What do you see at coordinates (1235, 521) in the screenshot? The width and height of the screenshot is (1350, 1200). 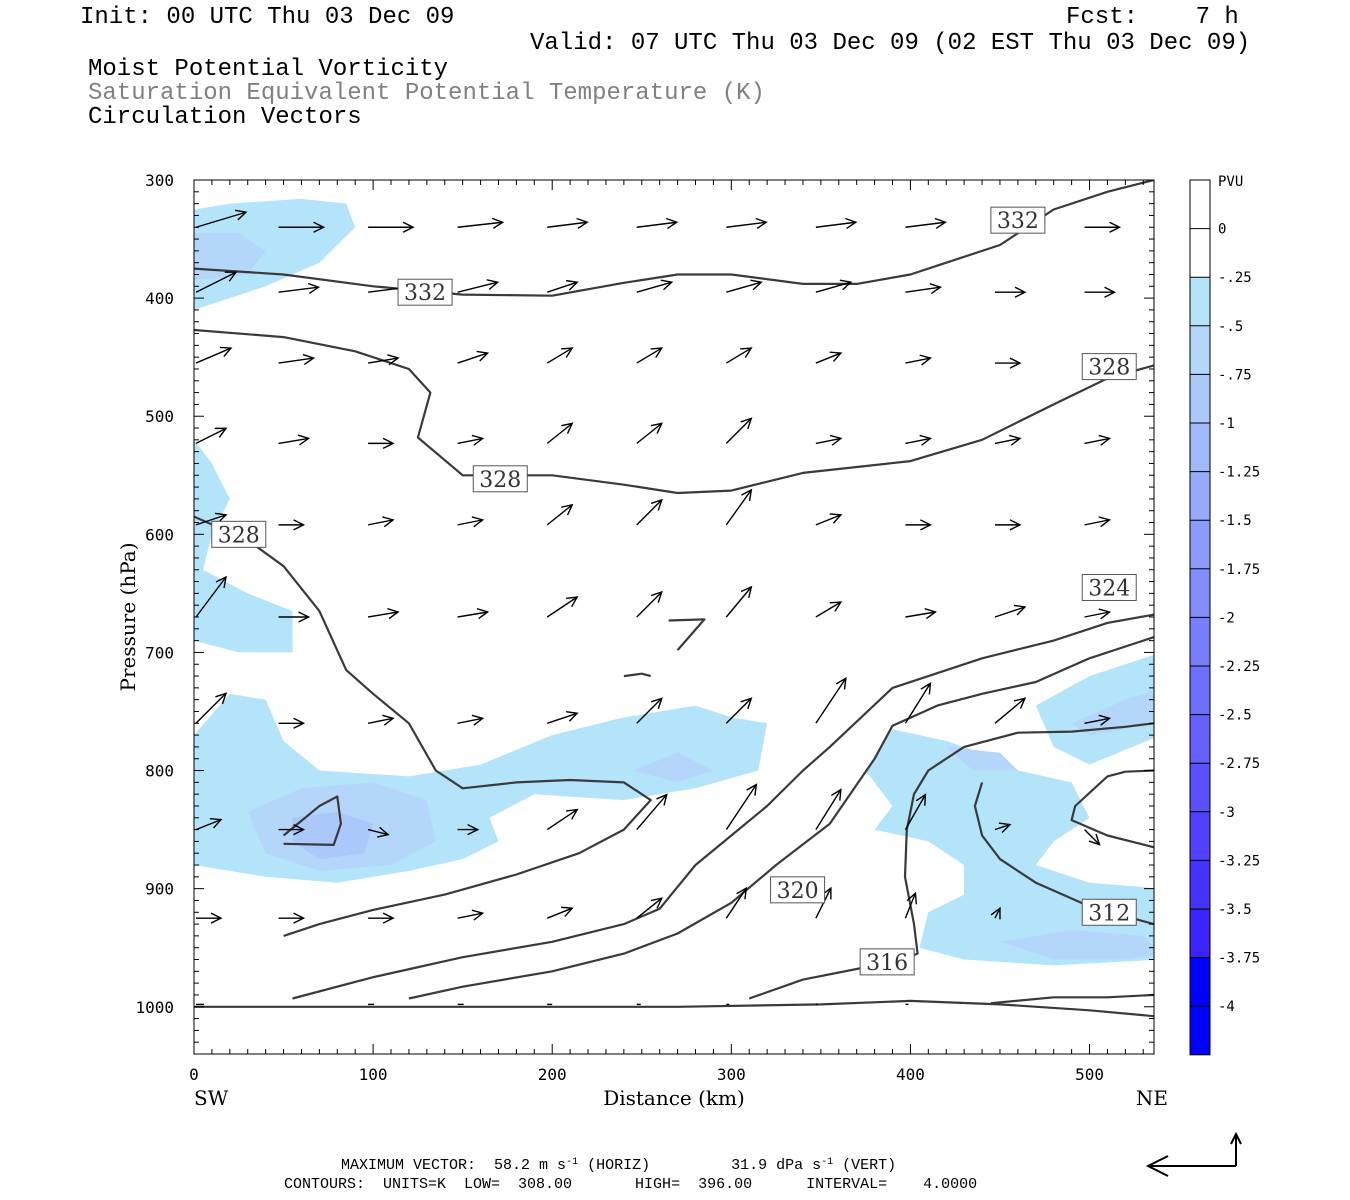 I see `colorbar-level-label: -1.5` at bounding box center [1235, 521].